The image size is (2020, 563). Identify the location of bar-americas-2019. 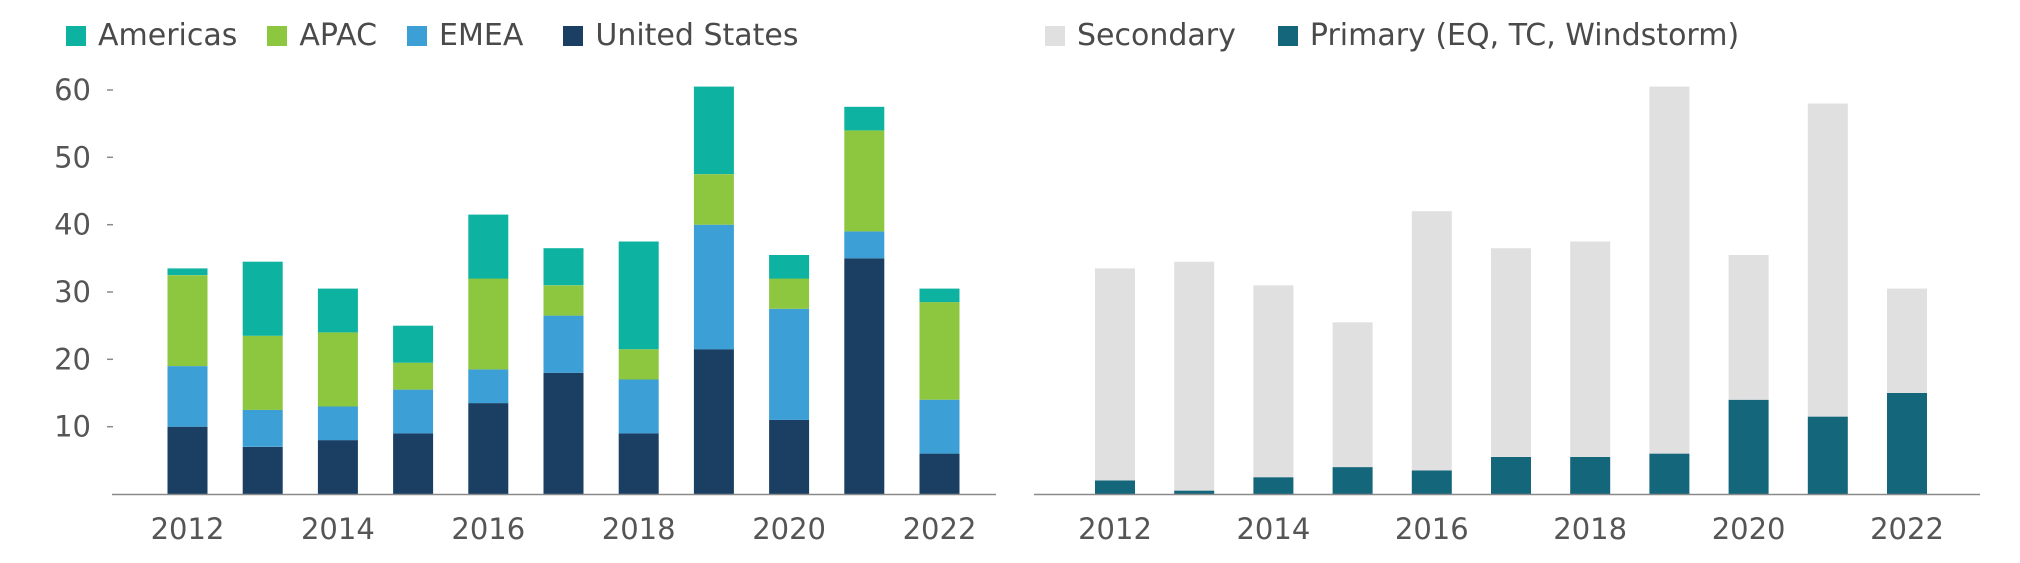
(713, 130).